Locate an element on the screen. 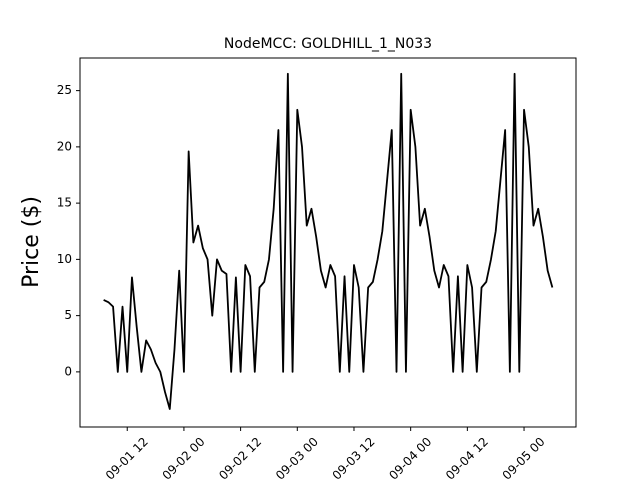 The height and width of the screenshot is (480, 640). y-tick-label: 10 is located at coordinates (64, 259).